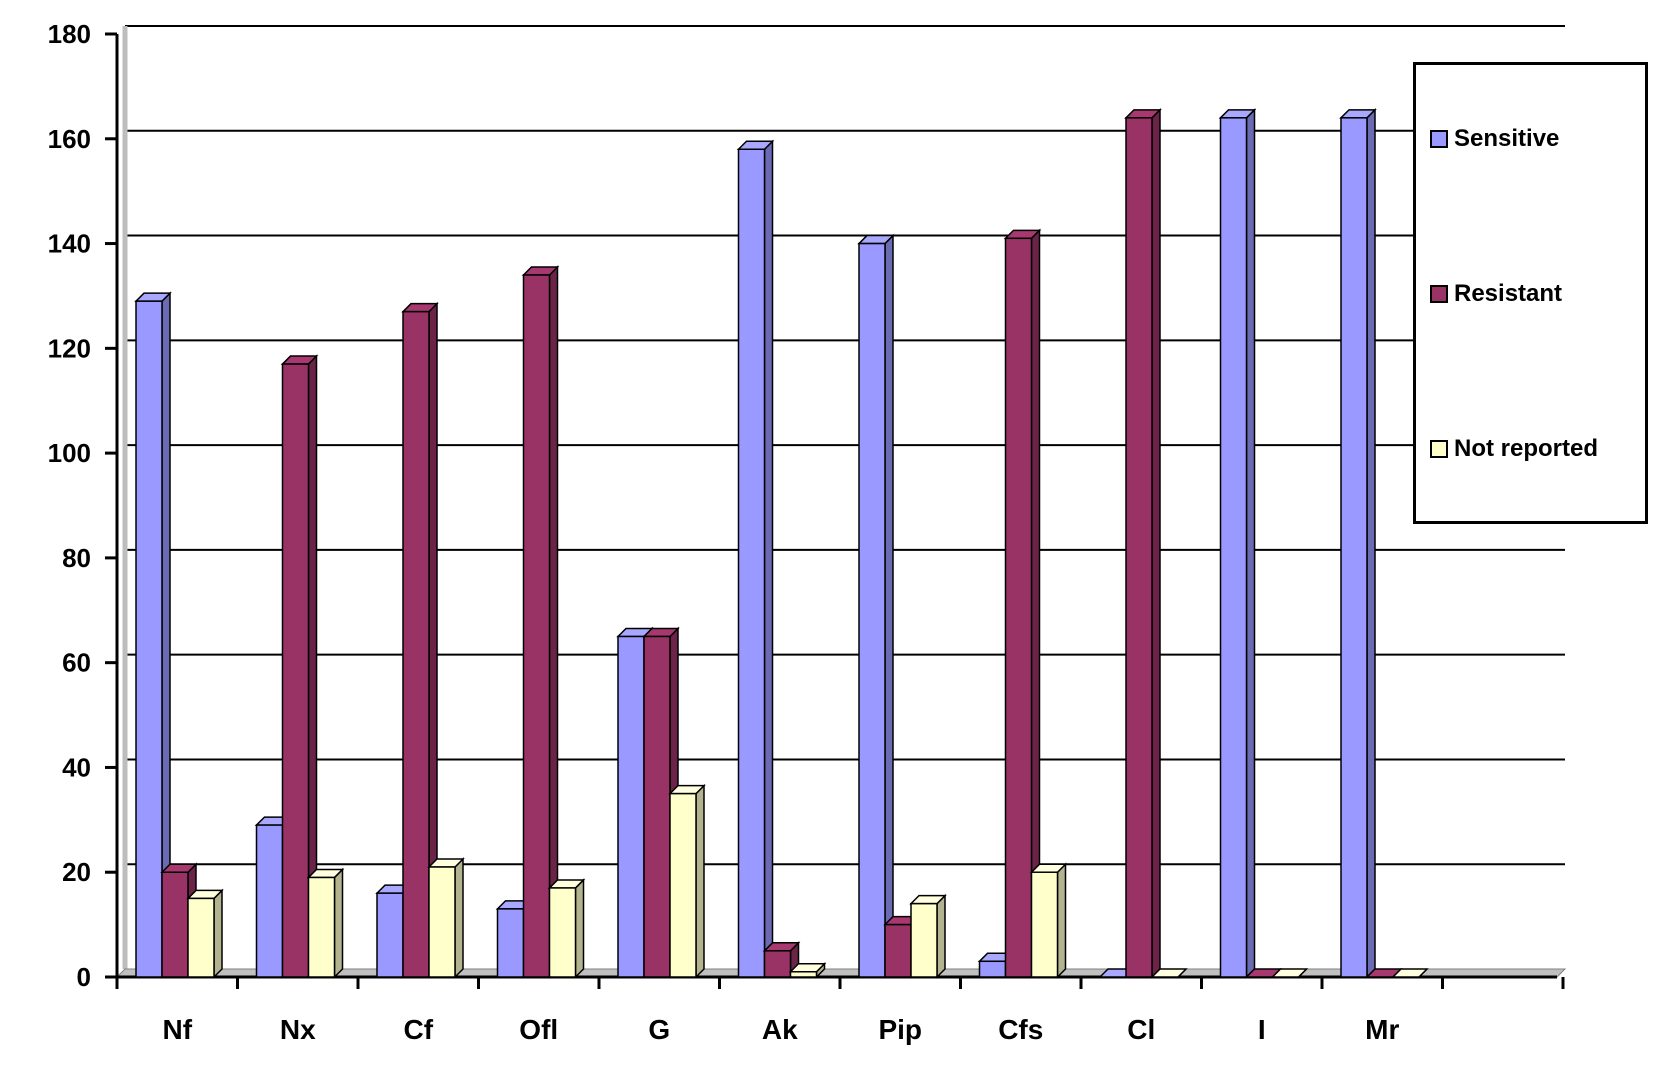 Image resolution: width=1659 pixels, height=1070 pixels. Describe the element at coordinates (76, 767) in the screenshot. I see `y-tick-label: 40` at that location.